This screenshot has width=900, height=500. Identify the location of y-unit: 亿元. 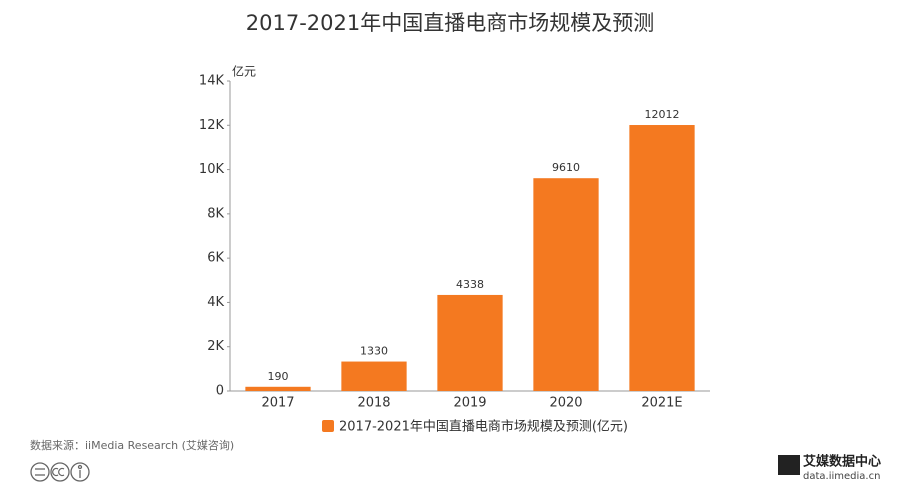
(244, 71).